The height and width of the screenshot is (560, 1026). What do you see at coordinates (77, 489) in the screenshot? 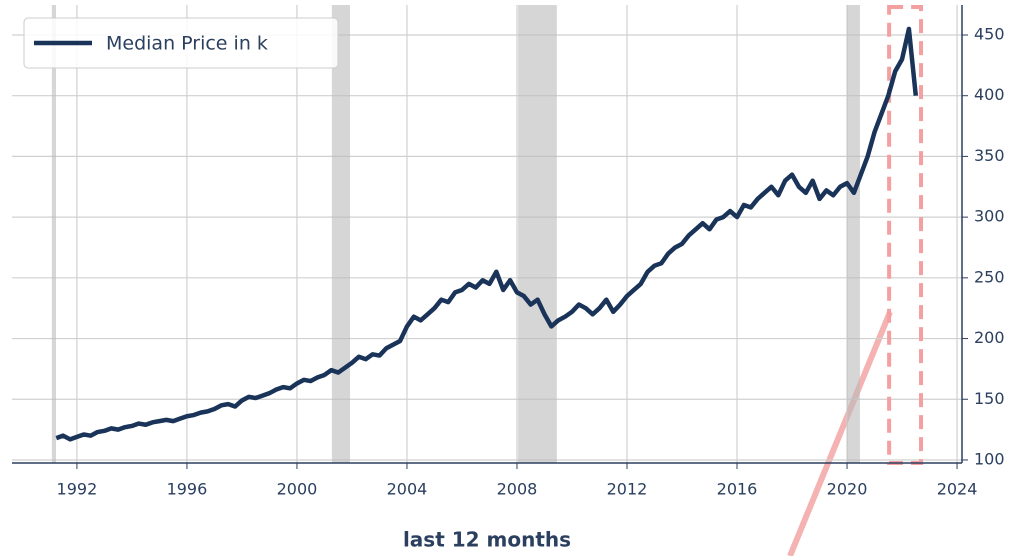
I see `x-tick-label: 1992` at bounding box center [77, 489].